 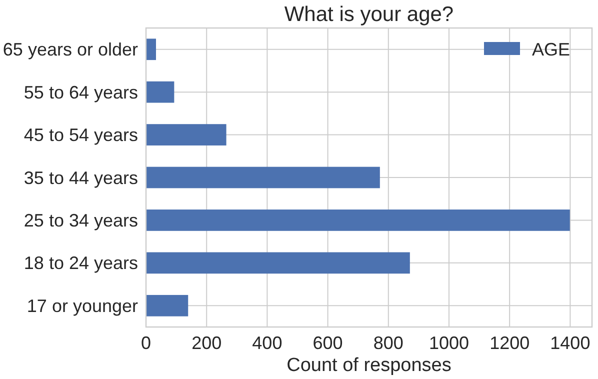 I want to click on x-tick-label: 600, so click(x=327, y=343).